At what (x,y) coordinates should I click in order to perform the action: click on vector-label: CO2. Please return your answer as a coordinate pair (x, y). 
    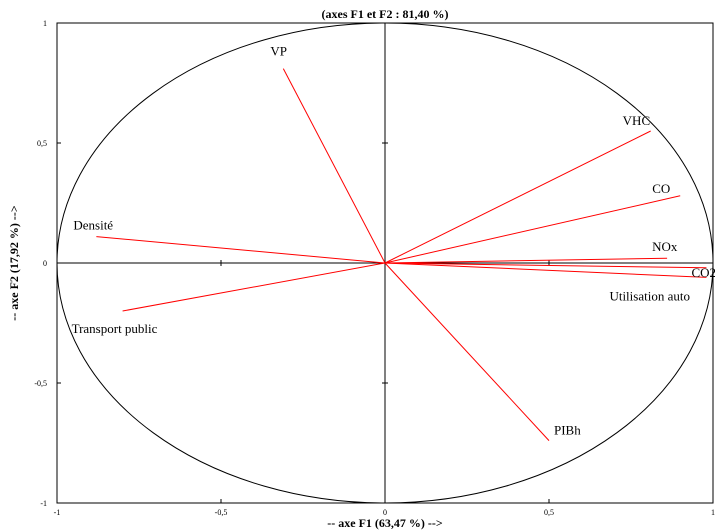
    Looking at the image, I should click on (703, 272).